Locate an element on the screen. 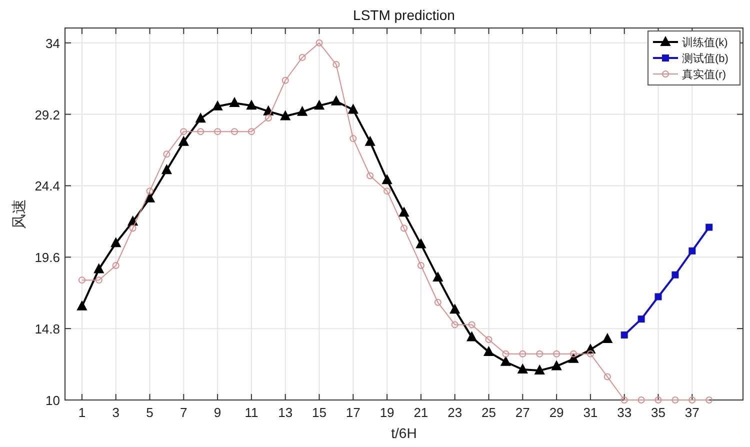 The image size is (750, 447). y-tick-label: 19.6 is located at coordinates (47, 258).